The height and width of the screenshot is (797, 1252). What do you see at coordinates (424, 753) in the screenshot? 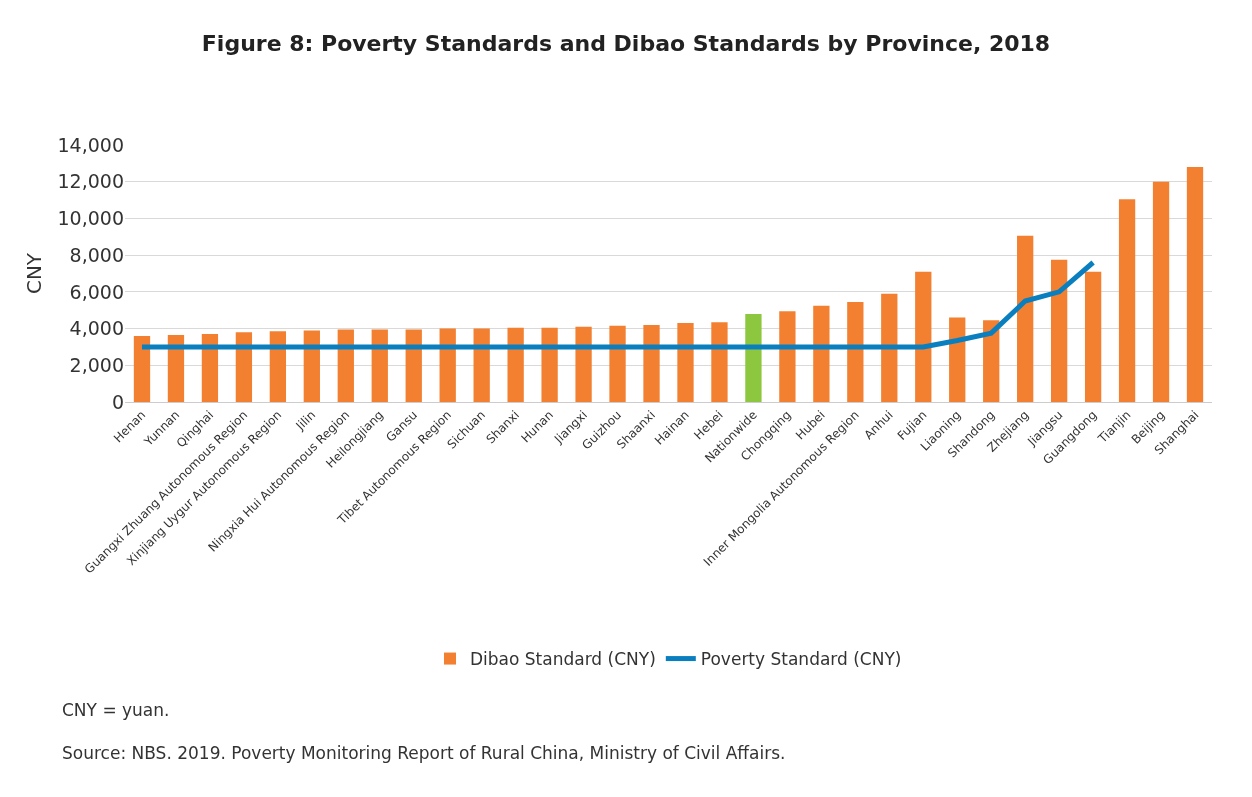
I see `source-note: Source: NBS. 2019. Poverty Monitoring Report of Rural China, Ministry of Civil Affairs.` at bounding box center [424, 753].